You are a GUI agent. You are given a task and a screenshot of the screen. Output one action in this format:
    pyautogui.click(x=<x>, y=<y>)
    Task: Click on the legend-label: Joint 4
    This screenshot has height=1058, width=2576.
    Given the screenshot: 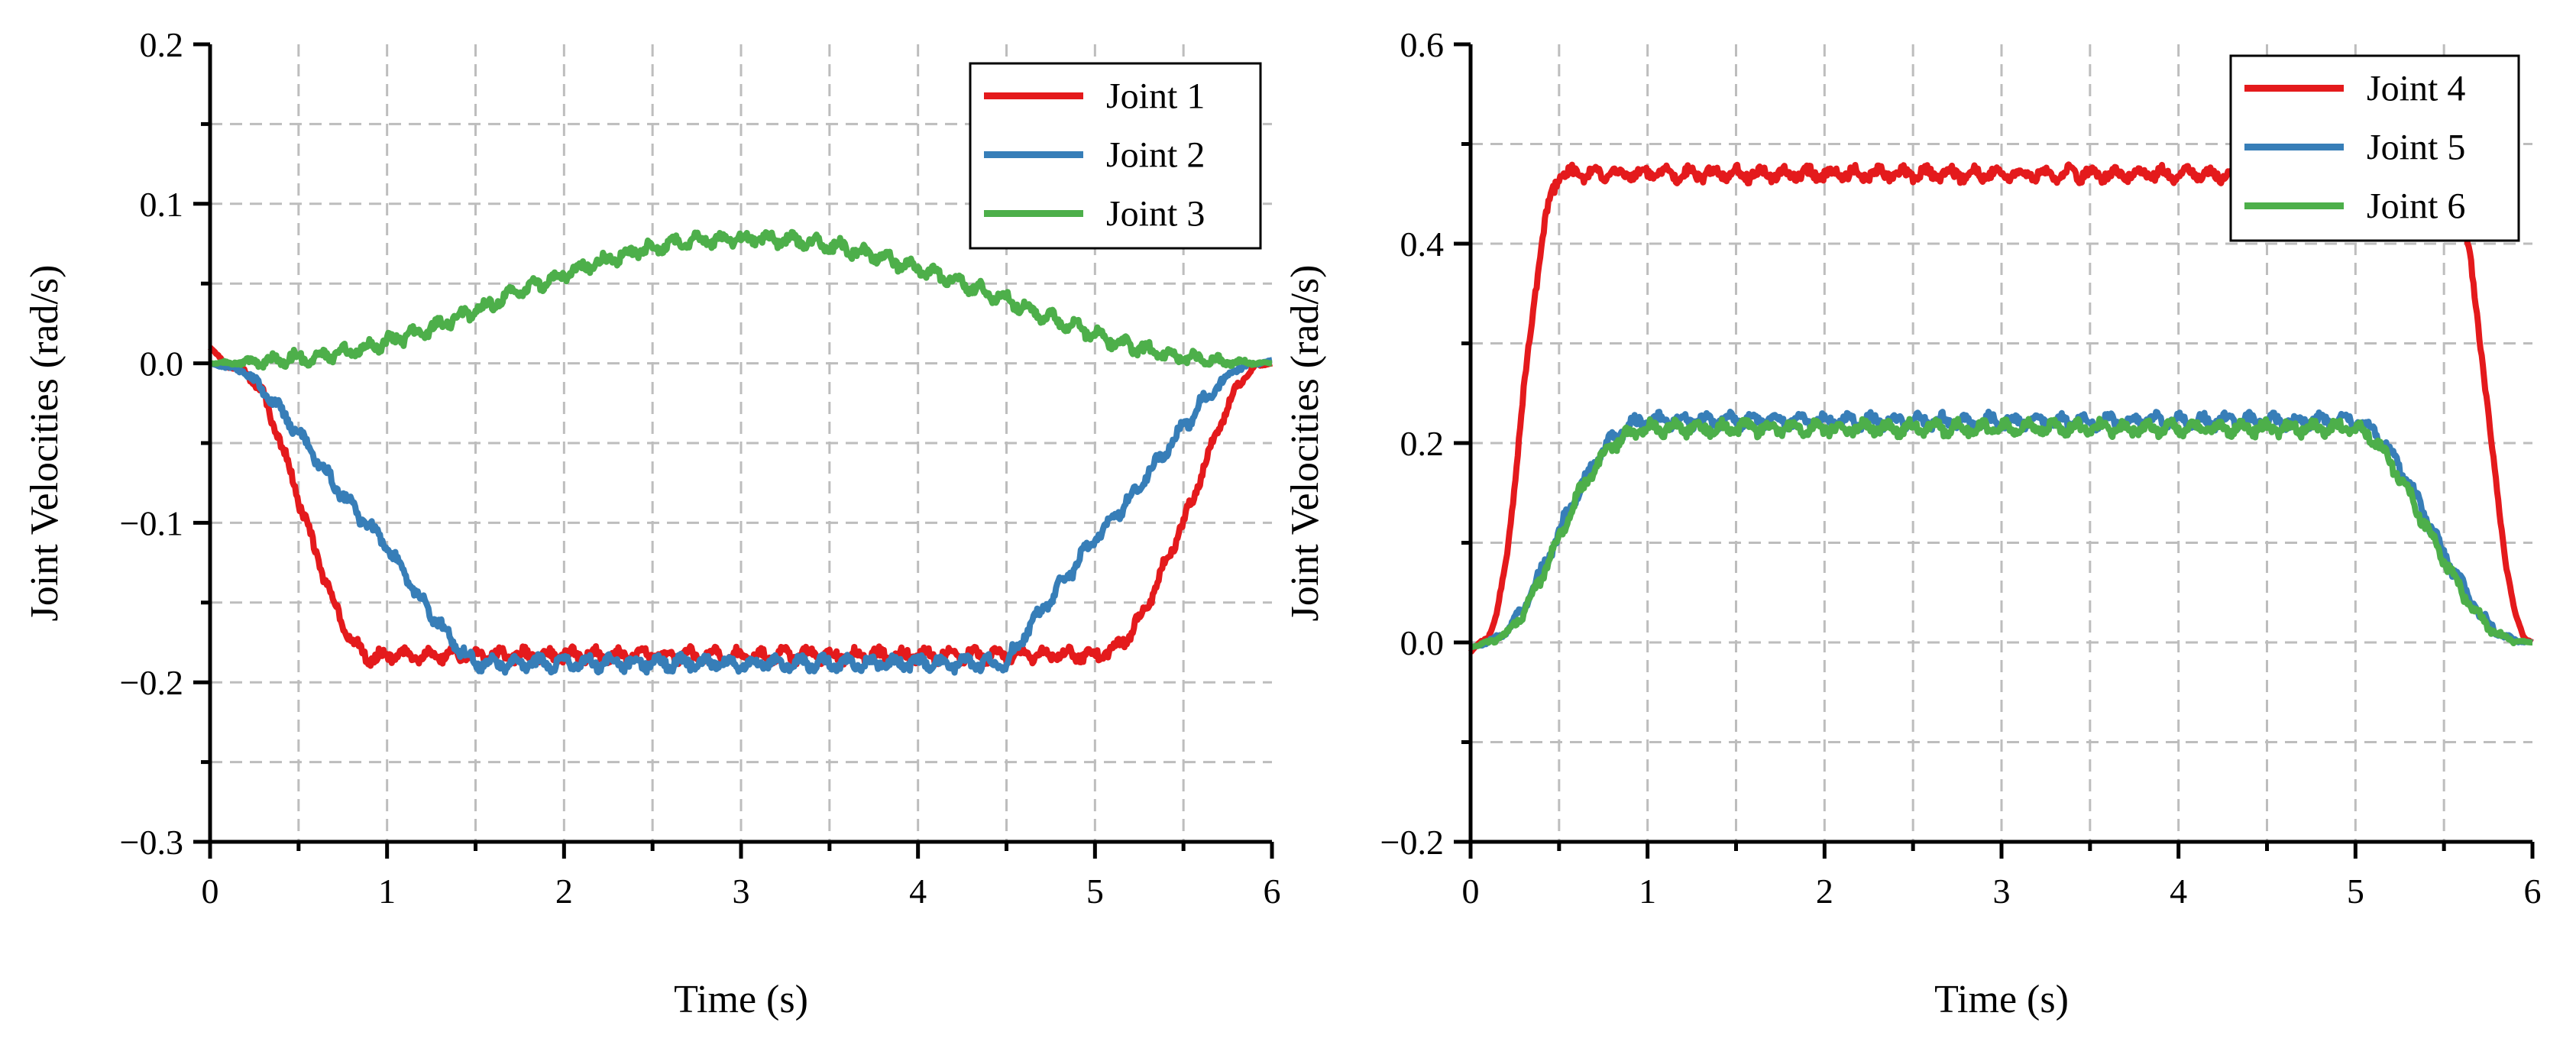 What is the action you would take?
    pyautogui.click(x=2416, y=89)
    